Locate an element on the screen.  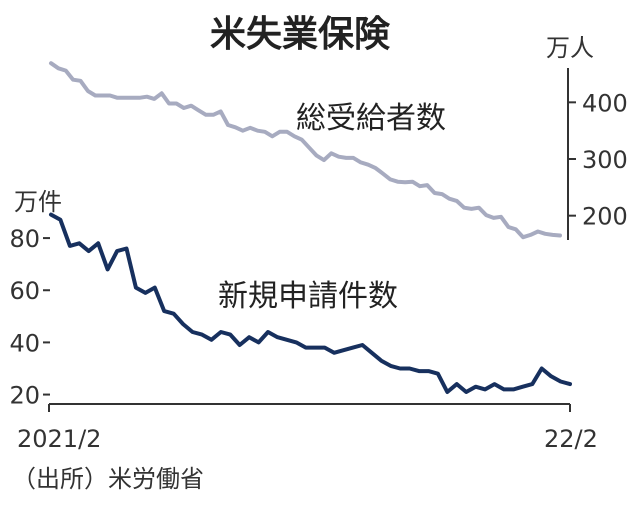
chart-title: 米失業保険 is located at coordinates (300, 34).